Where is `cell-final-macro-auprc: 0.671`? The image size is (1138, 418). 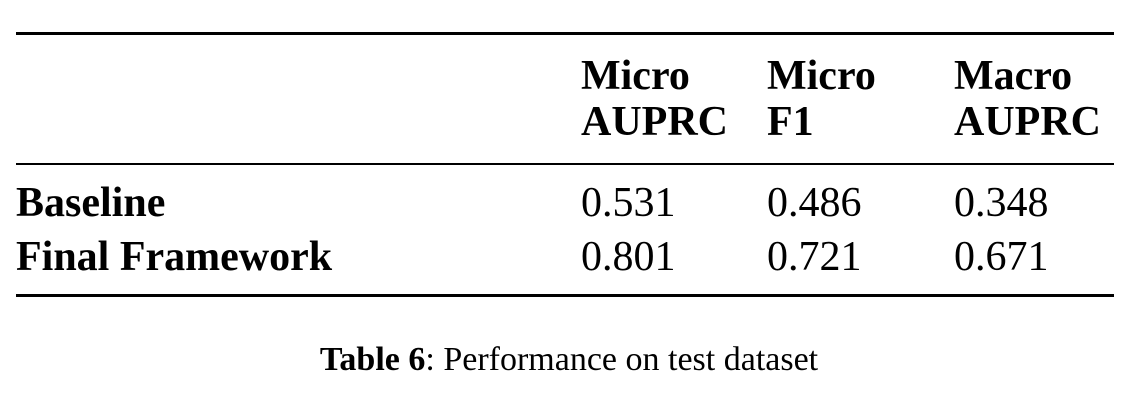
cell-final-macro-auprc: 0.671 is located at coordinates (1001, 257).